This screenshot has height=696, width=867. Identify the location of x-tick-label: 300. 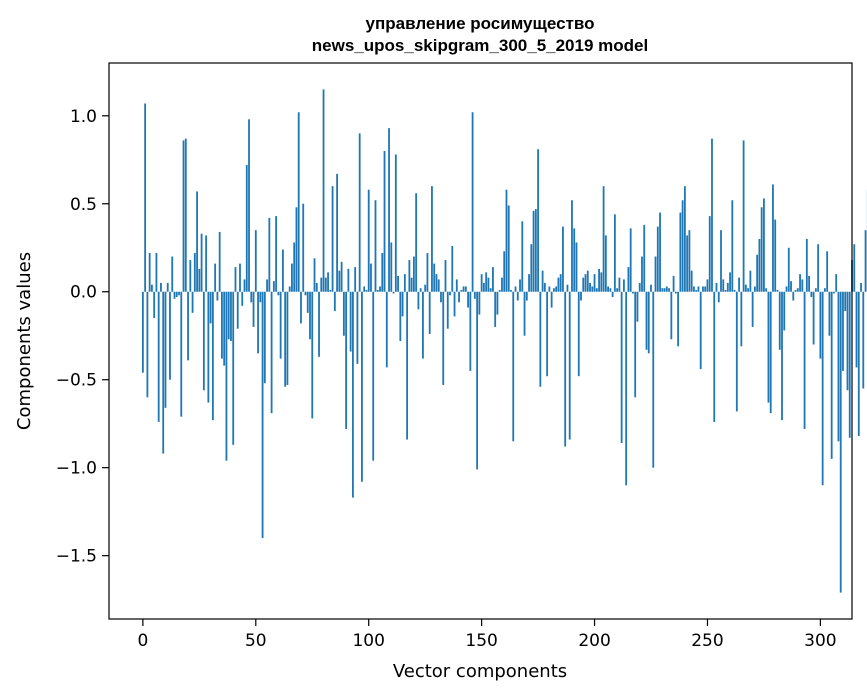
(820, 641).